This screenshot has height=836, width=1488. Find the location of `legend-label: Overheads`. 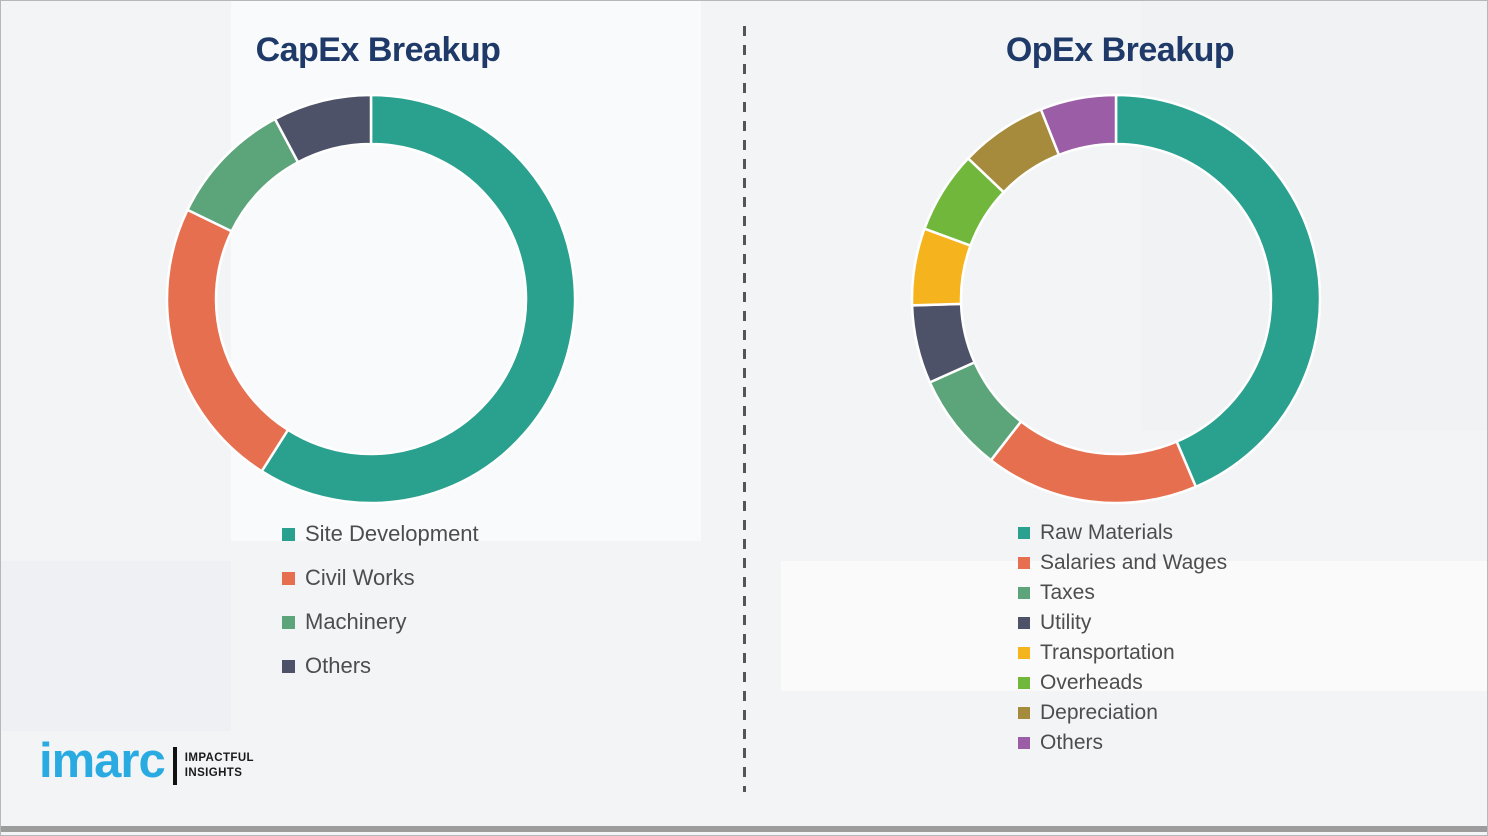

legend-label: Overheads is located at coordinates (1091, 682).